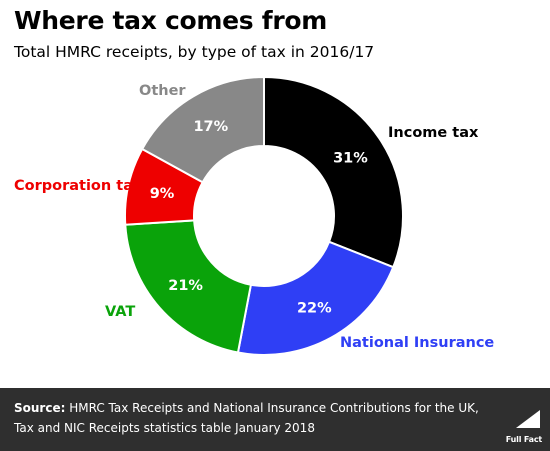  What do you see at coordinates (528, 419) in the screenshot?
I see `full-fact-logo-icon` at bounding box center [528, 419].